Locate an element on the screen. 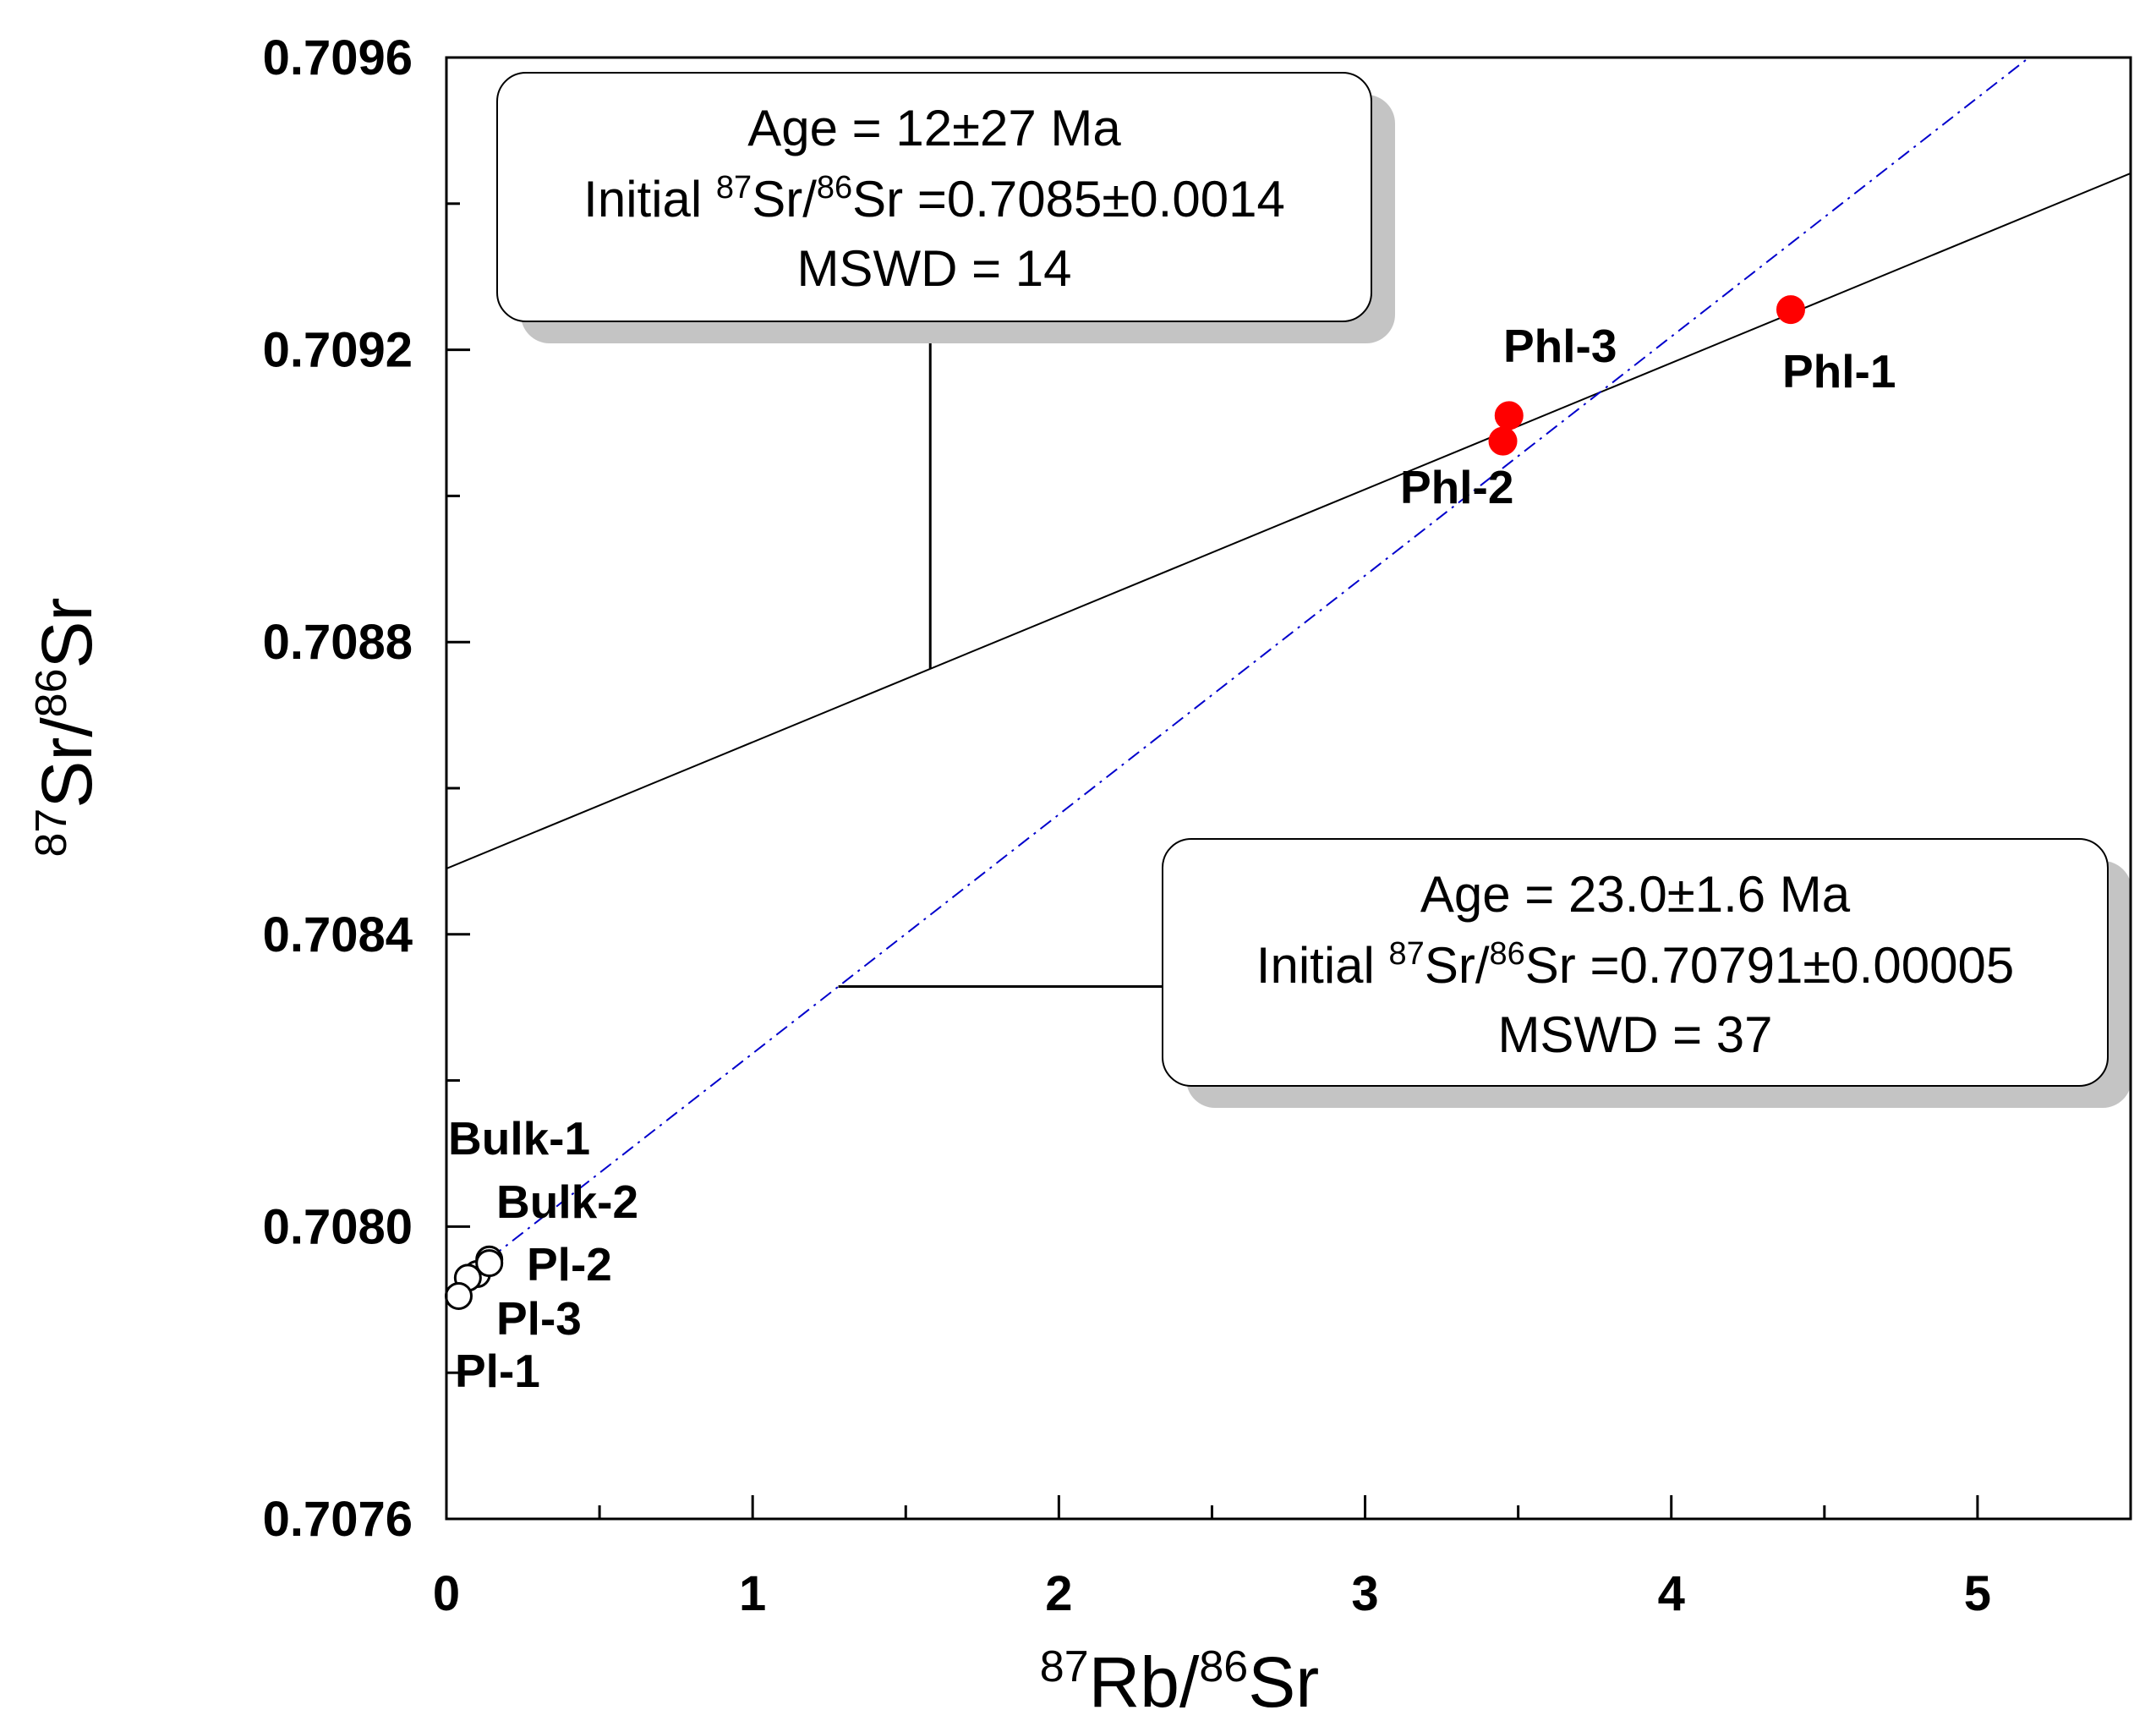 The image size is (2156, 1732). y-tick-label: 0.7084 is located at coordinates (338, 934).